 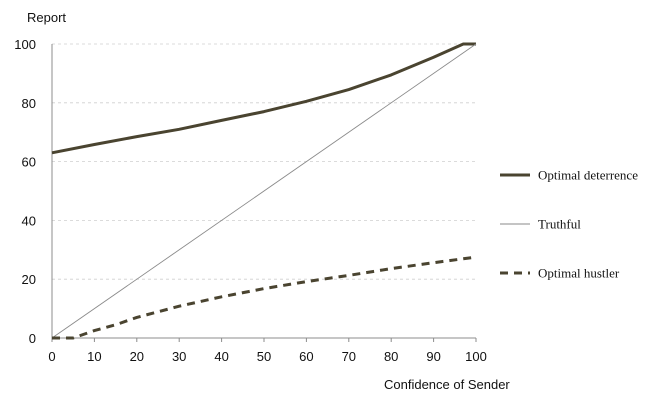 I want to click on x-tick-label: 30, so click(x=179, y=356).